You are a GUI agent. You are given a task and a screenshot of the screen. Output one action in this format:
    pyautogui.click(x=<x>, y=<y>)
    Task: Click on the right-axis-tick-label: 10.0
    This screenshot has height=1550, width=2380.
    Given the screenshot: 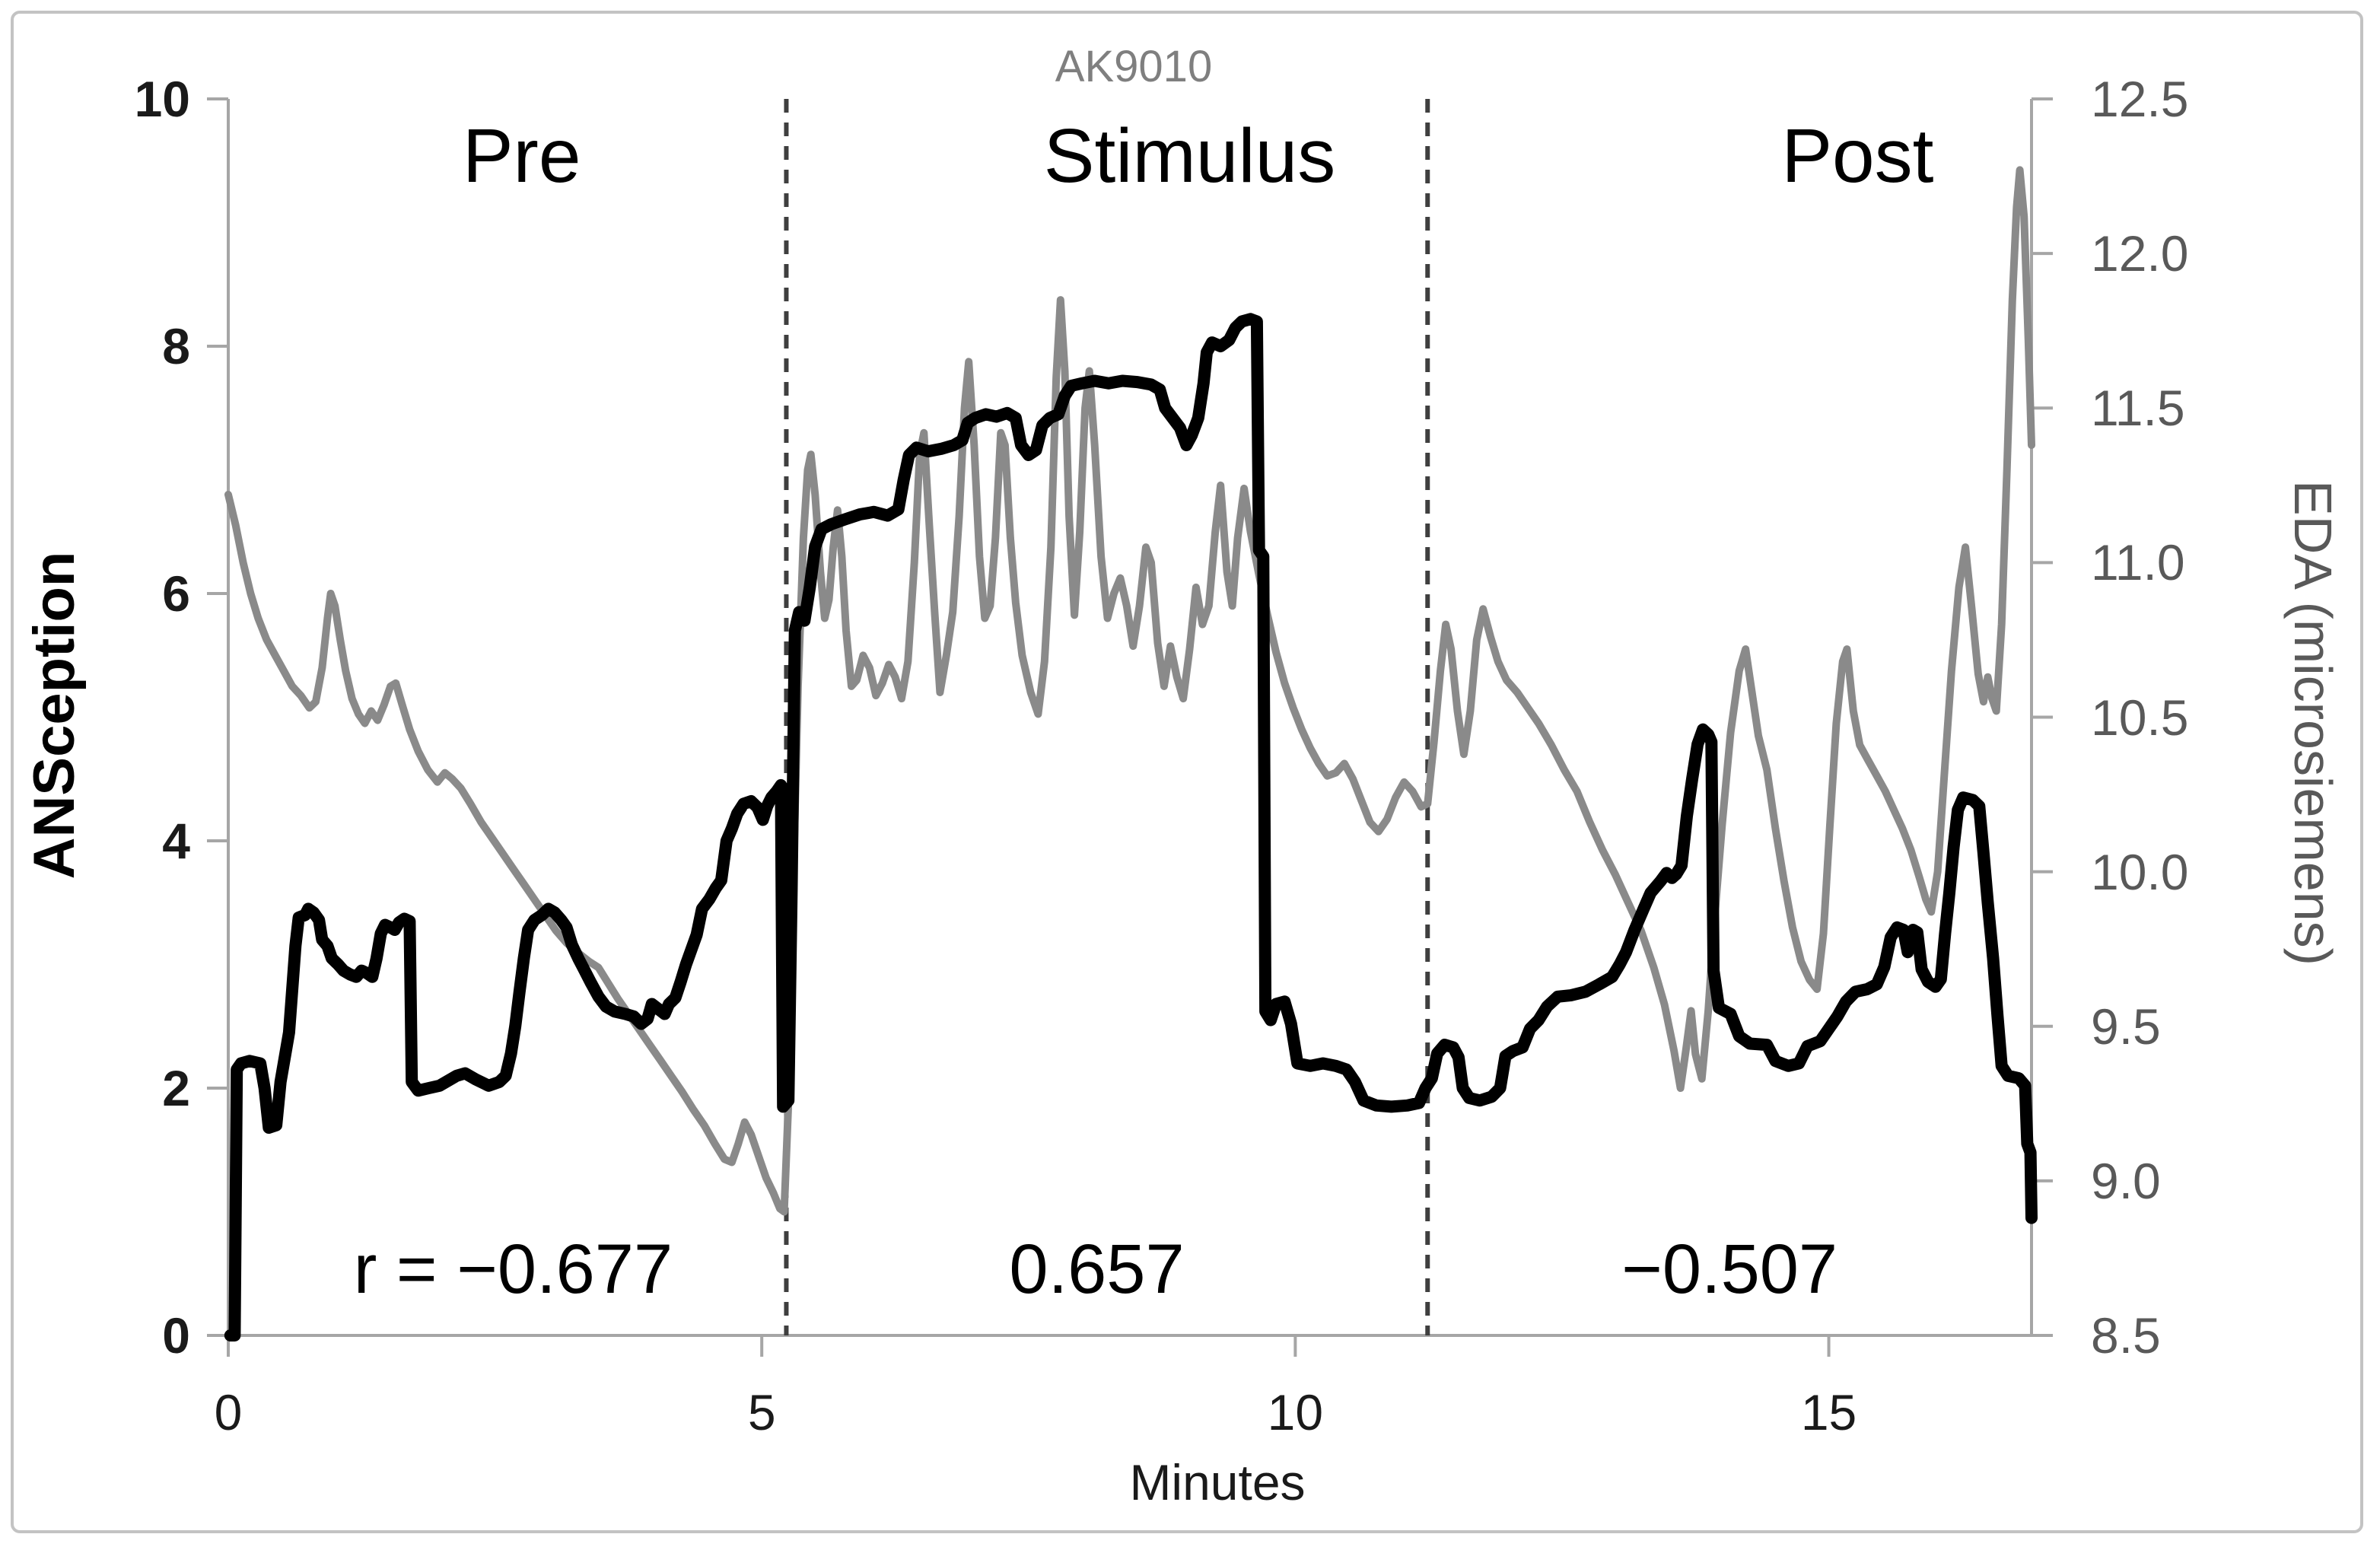 What is the action you would take?
    pyautogui.click(x=2140, y=871)
    